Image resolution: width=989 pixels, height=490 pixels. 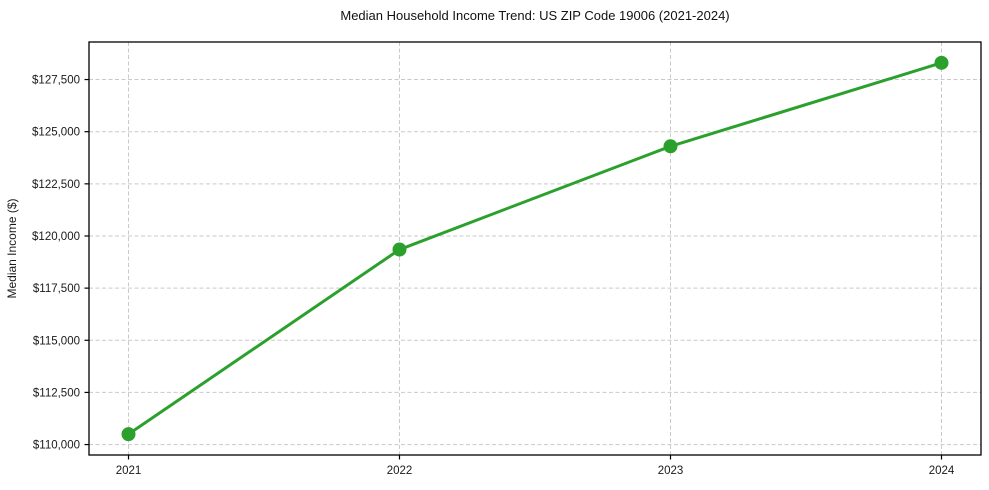 What do you see at coordinates (56, 289) in the screenshot?
I see `y-tick-label: $117,500` at bounding box center [56, 289].